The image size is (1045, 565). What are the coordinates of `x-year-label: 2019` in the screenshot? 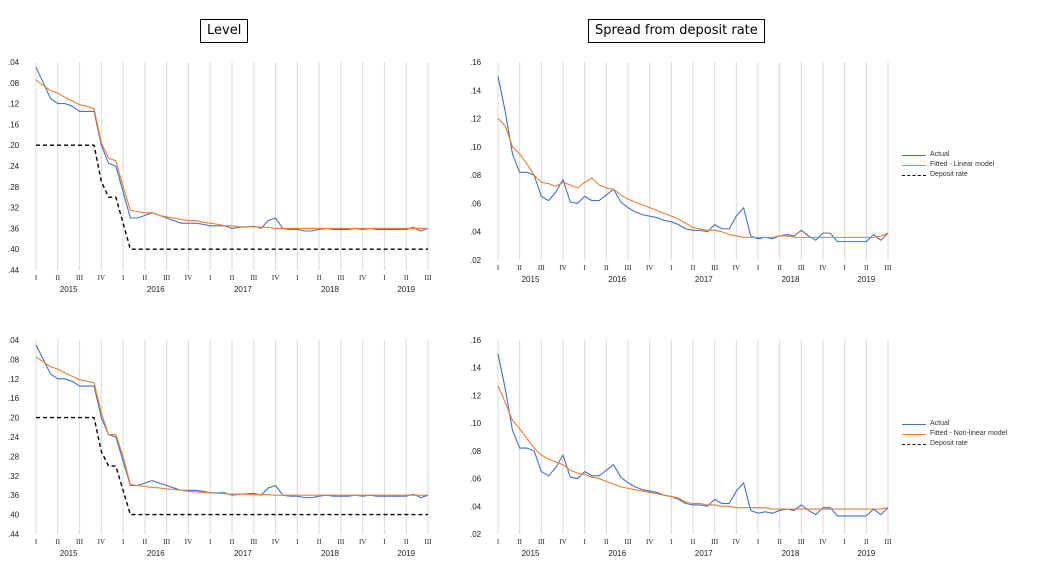 It's located at (406, 289).